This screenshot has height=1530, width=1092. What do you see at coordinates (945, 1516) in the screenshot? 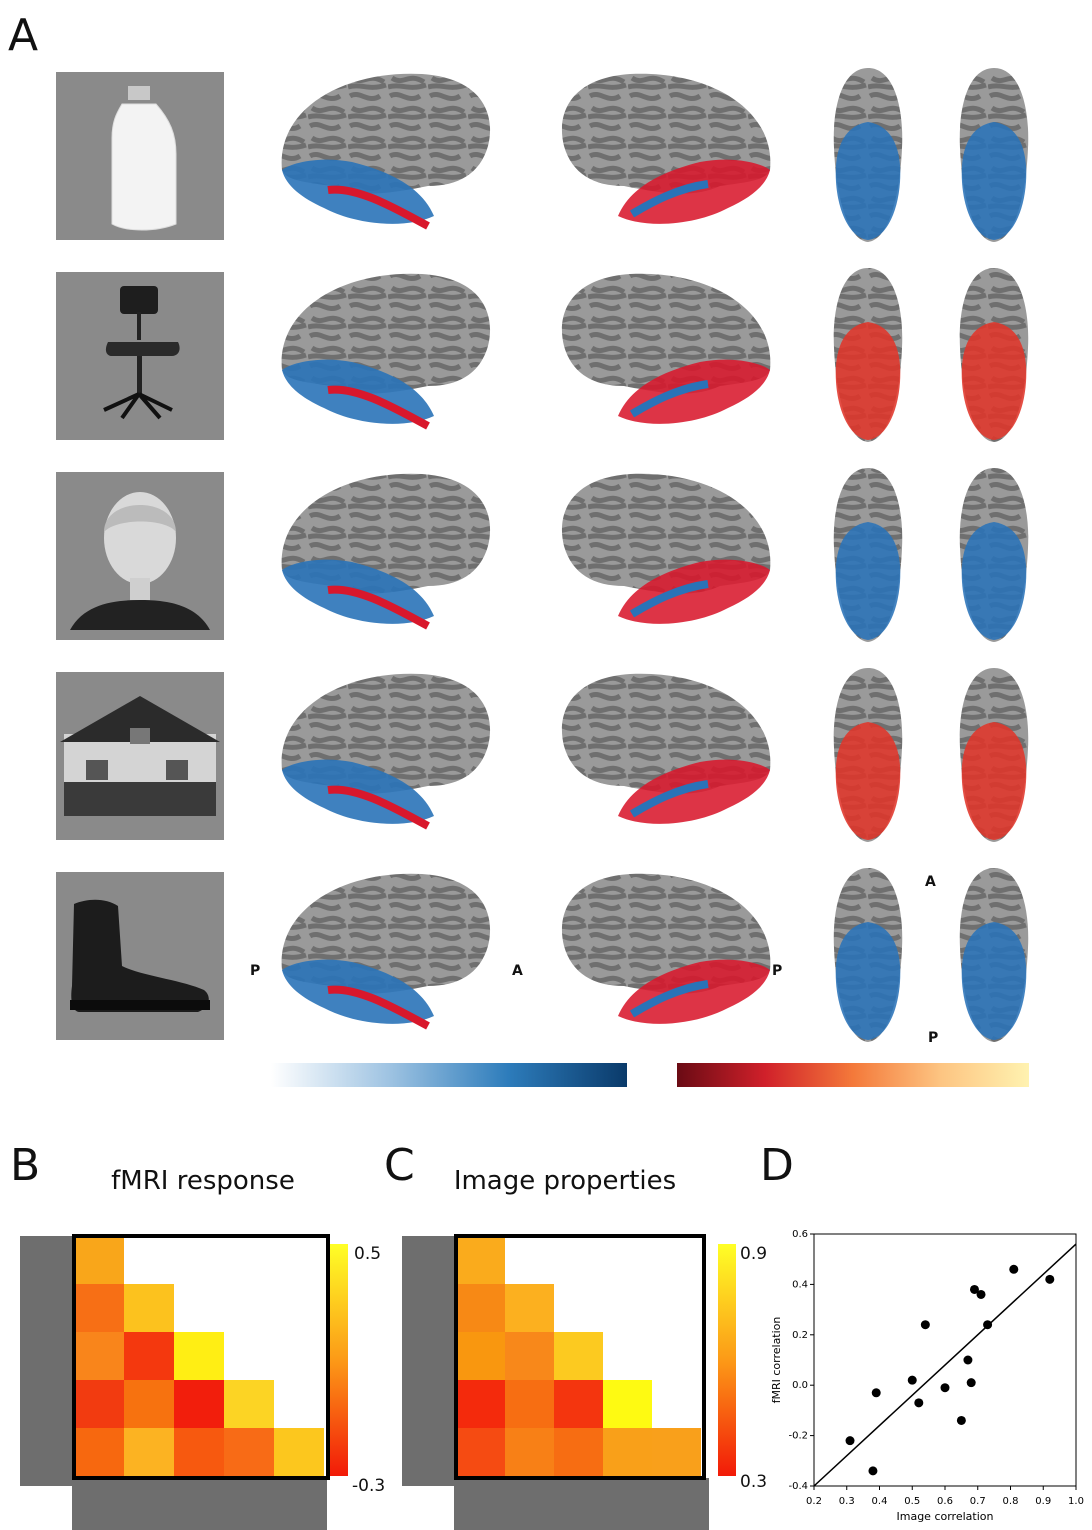
I see `x-axis-label: Image correlation` at bounding box center [945, 1516].